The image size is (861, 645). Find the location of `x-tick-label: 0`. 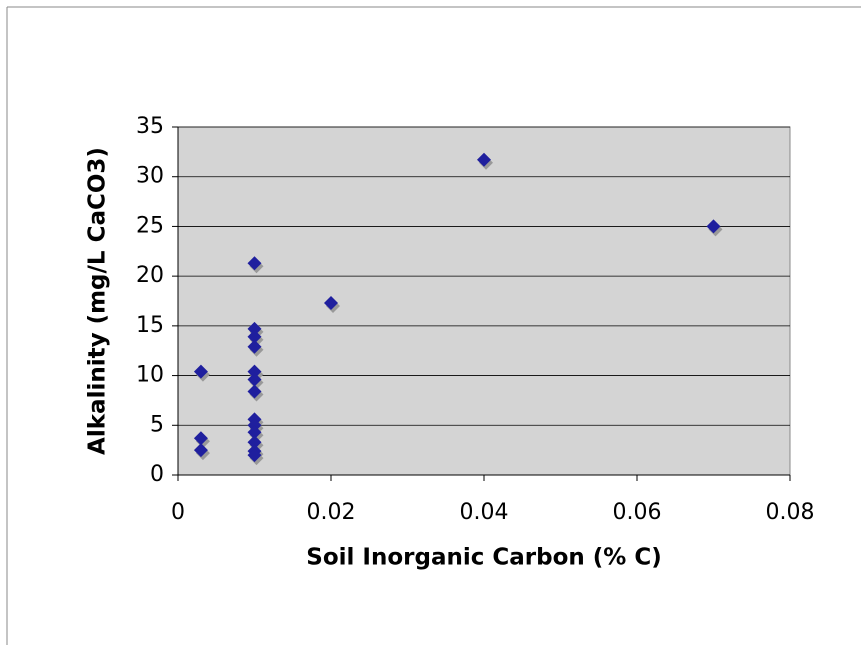

x-tick-label: 0 is located at coordinates (178, 512).